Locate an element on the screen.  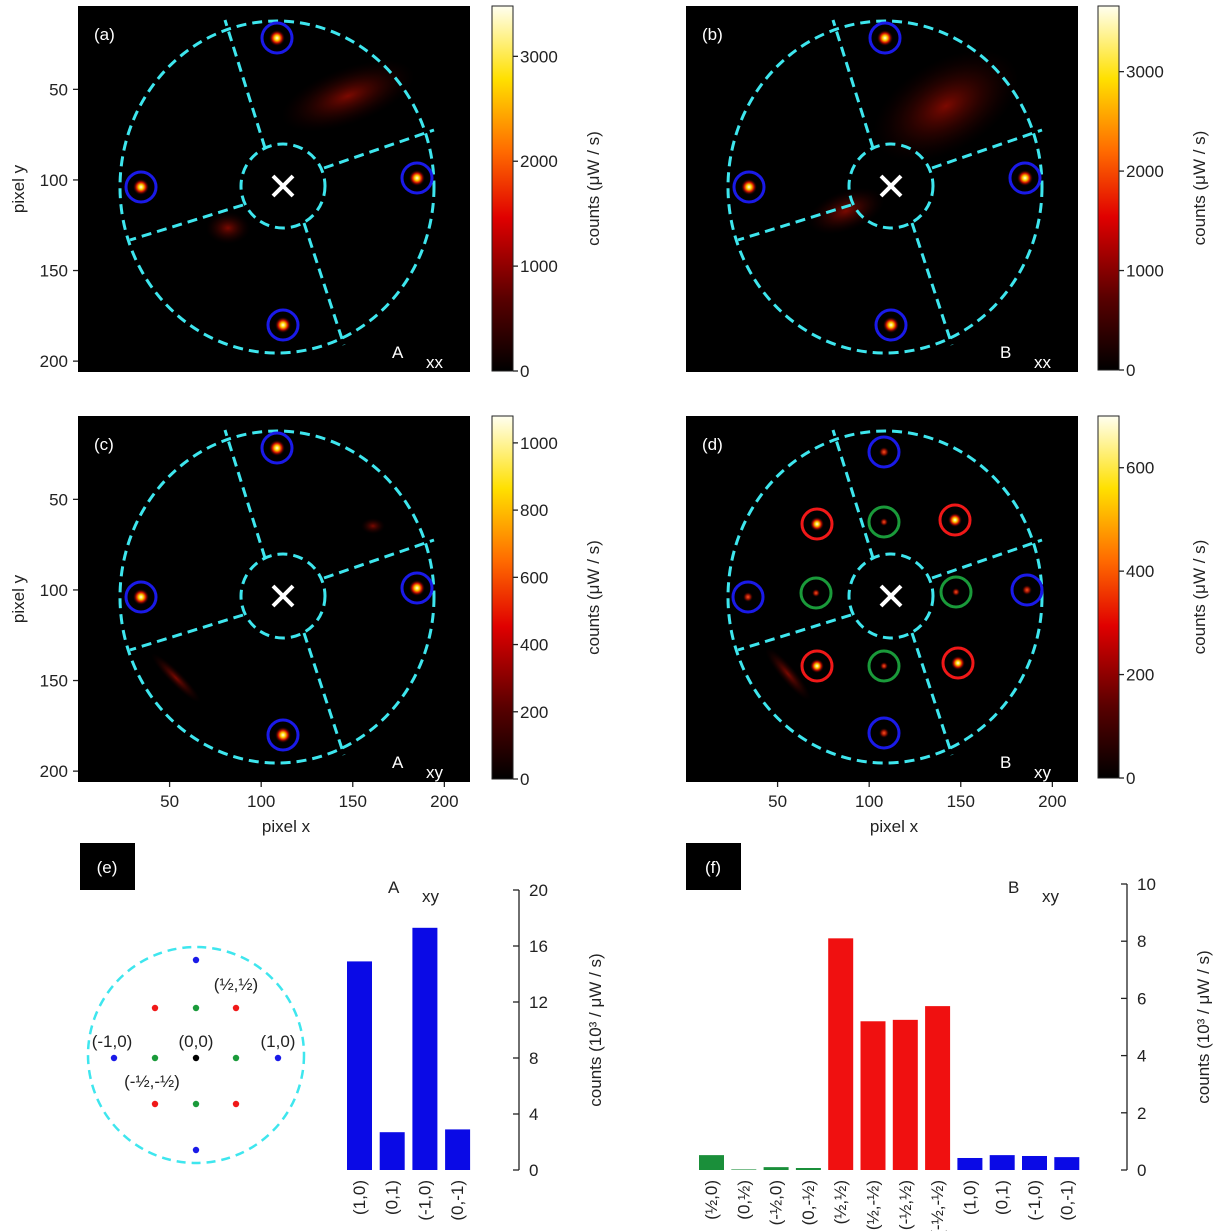
colorbar-tick-label: 200 is located at coordinates (534, 712).